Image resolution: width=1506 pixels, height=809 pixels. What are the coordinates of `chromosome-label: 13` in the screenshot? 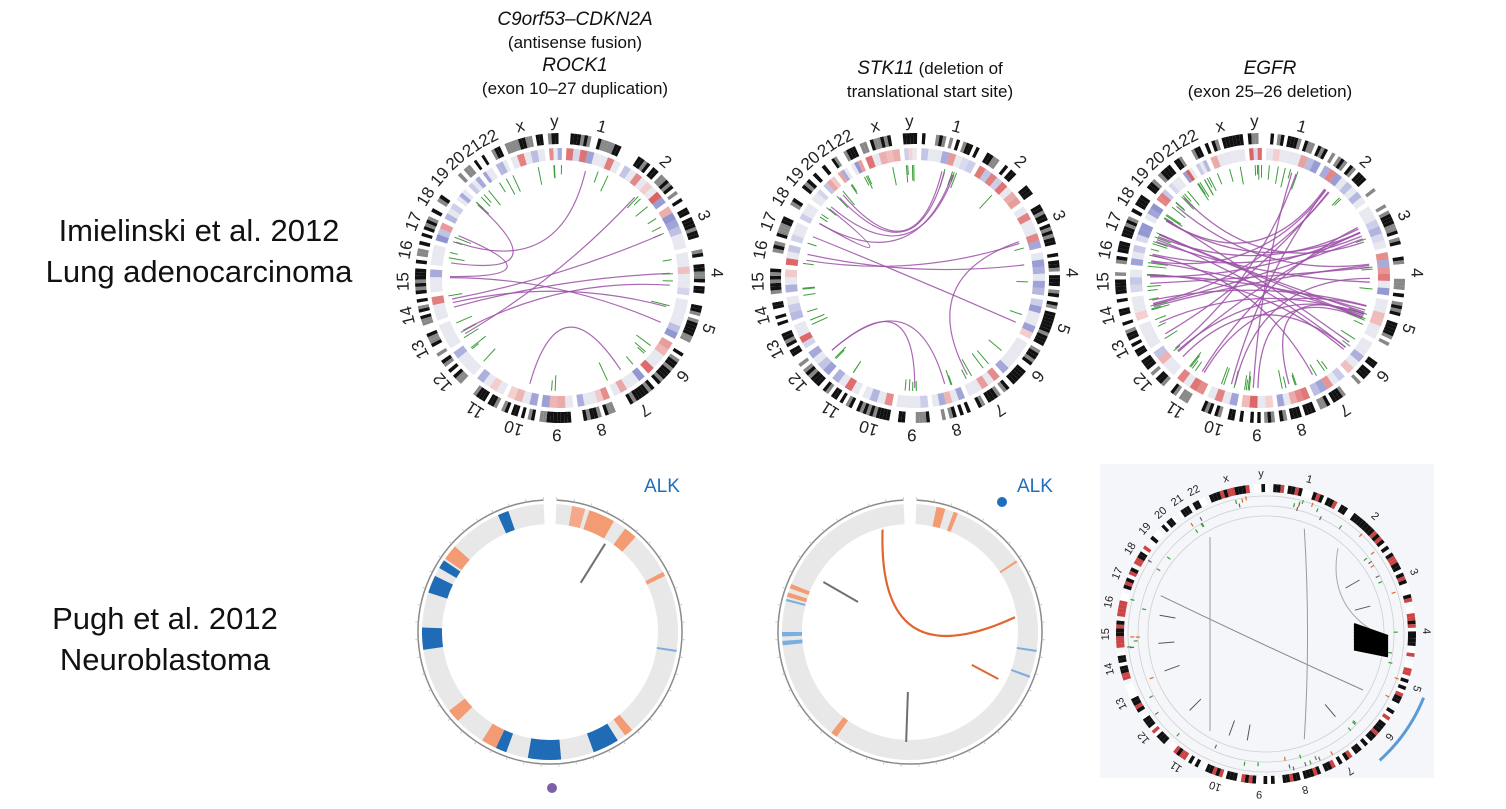 It's located at (1120, 349).